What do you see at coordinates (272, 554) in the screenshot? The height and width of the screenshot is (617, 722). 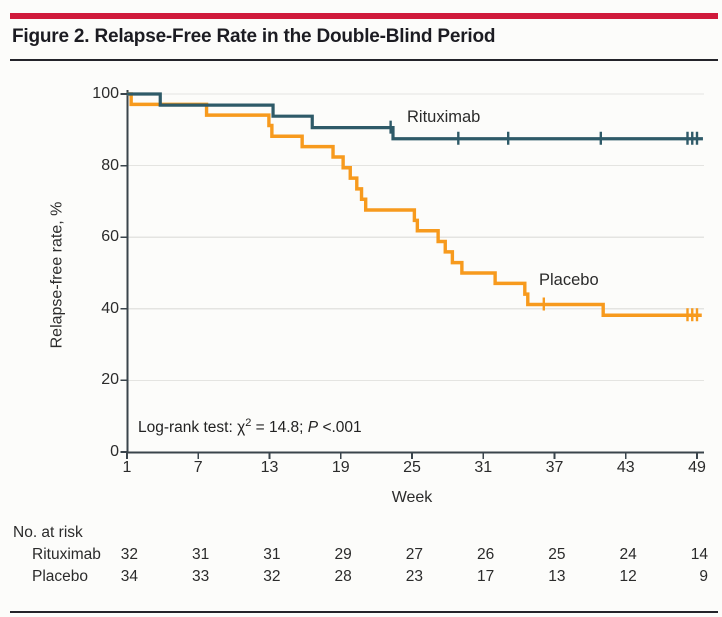 I see `at-risk-rituximab-week-13: 31` at bounding box center [272, 554].